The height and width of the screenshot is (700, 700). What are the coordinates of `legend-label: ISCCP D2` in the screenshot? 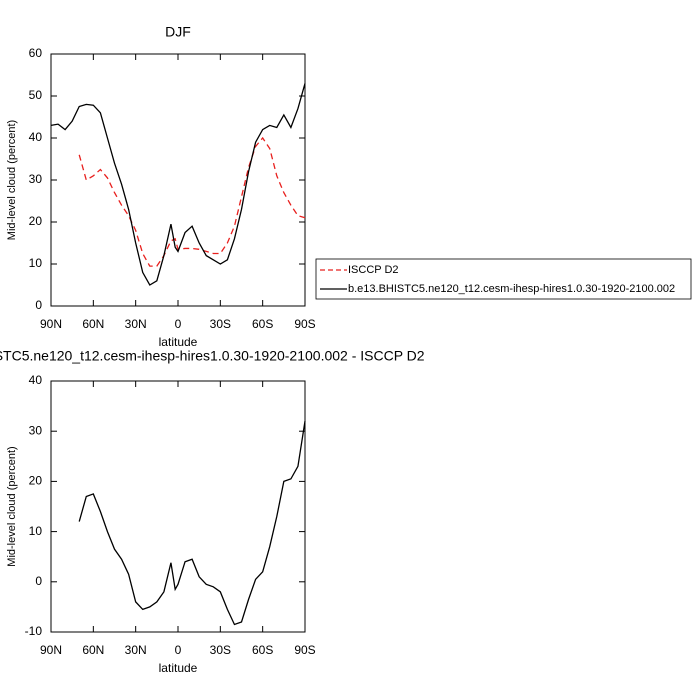 It's located at (373, 270).